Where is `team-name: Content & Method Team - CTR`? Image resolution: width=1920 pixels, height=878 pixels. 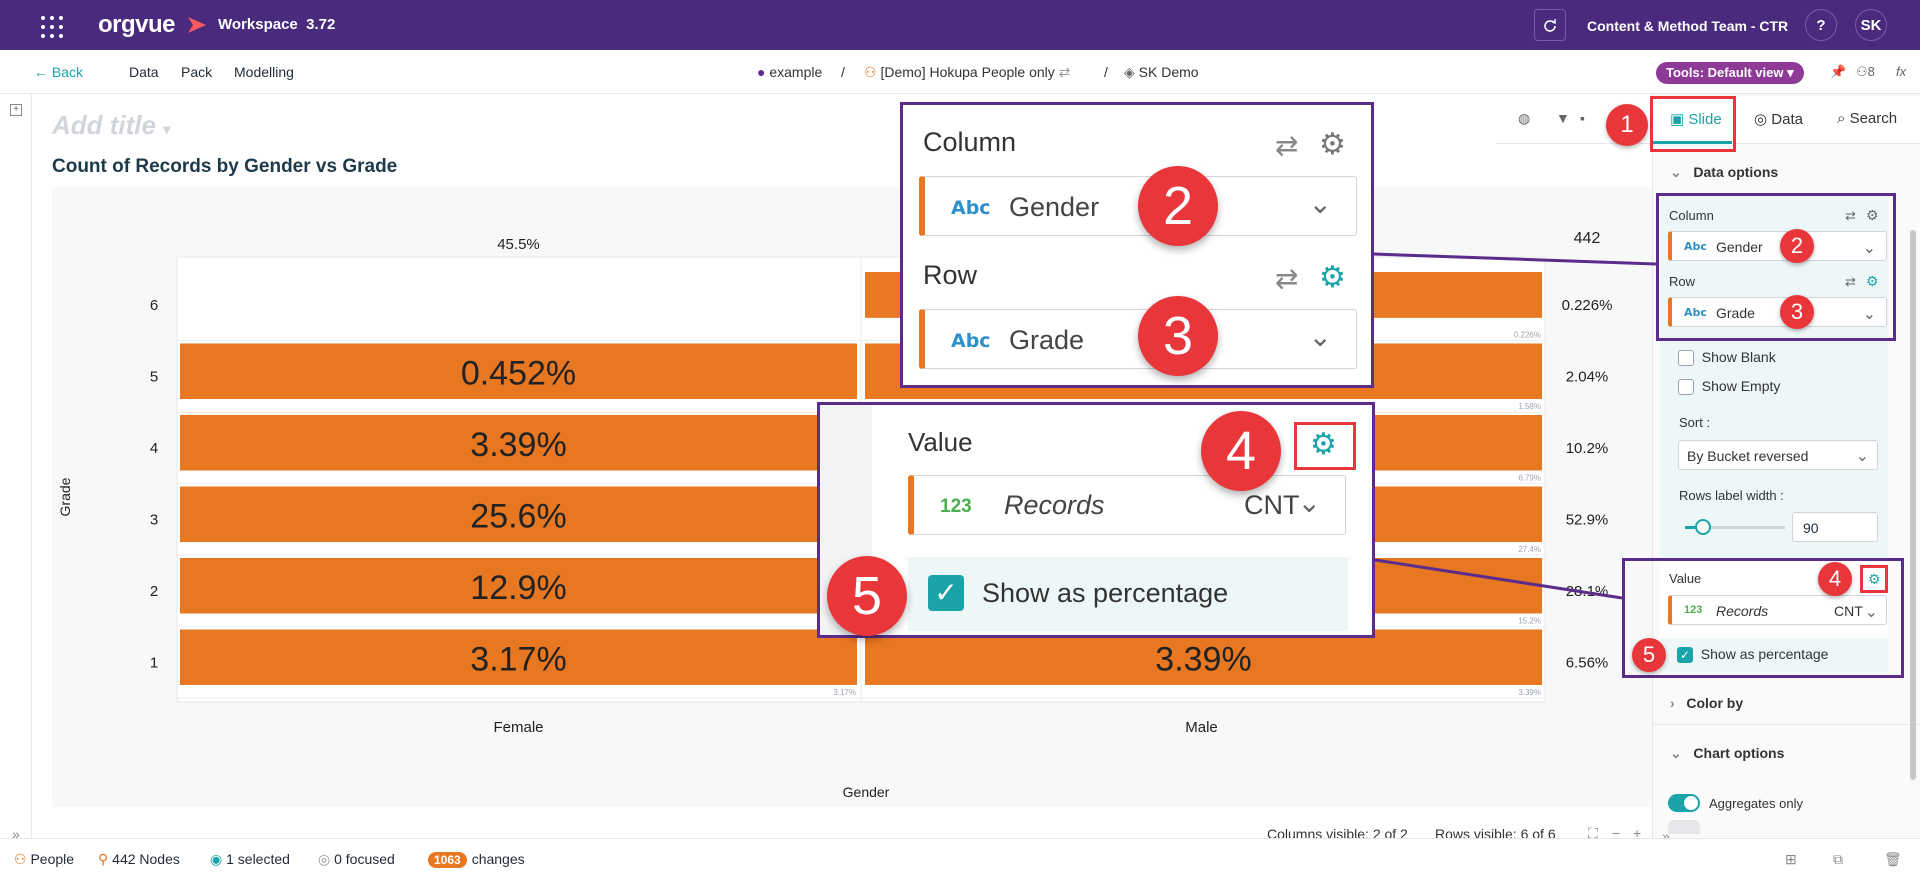 team-name: Content & Method Team - CTR is located at coordinates (1688, 26).